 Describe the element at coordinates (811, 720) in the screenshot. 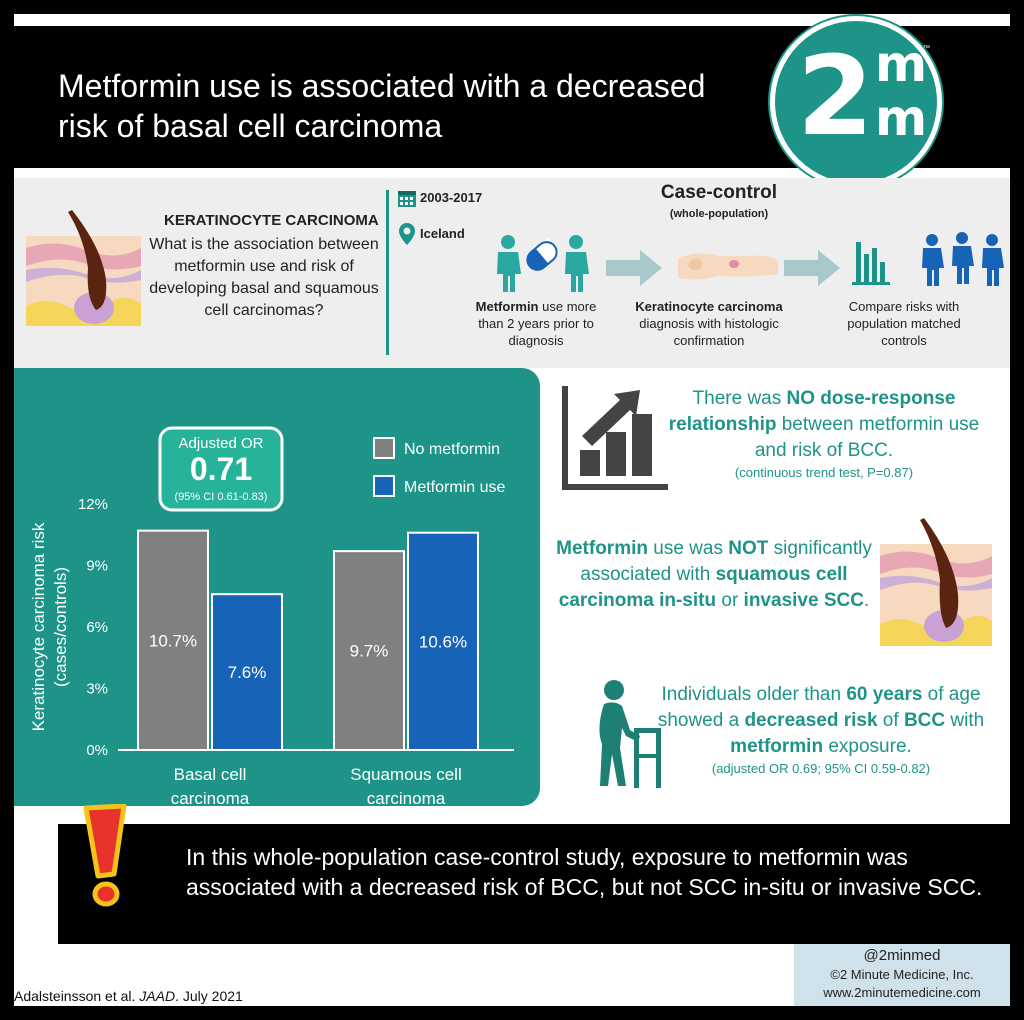

I see `f3-bold-2: decreased risk` at that location.